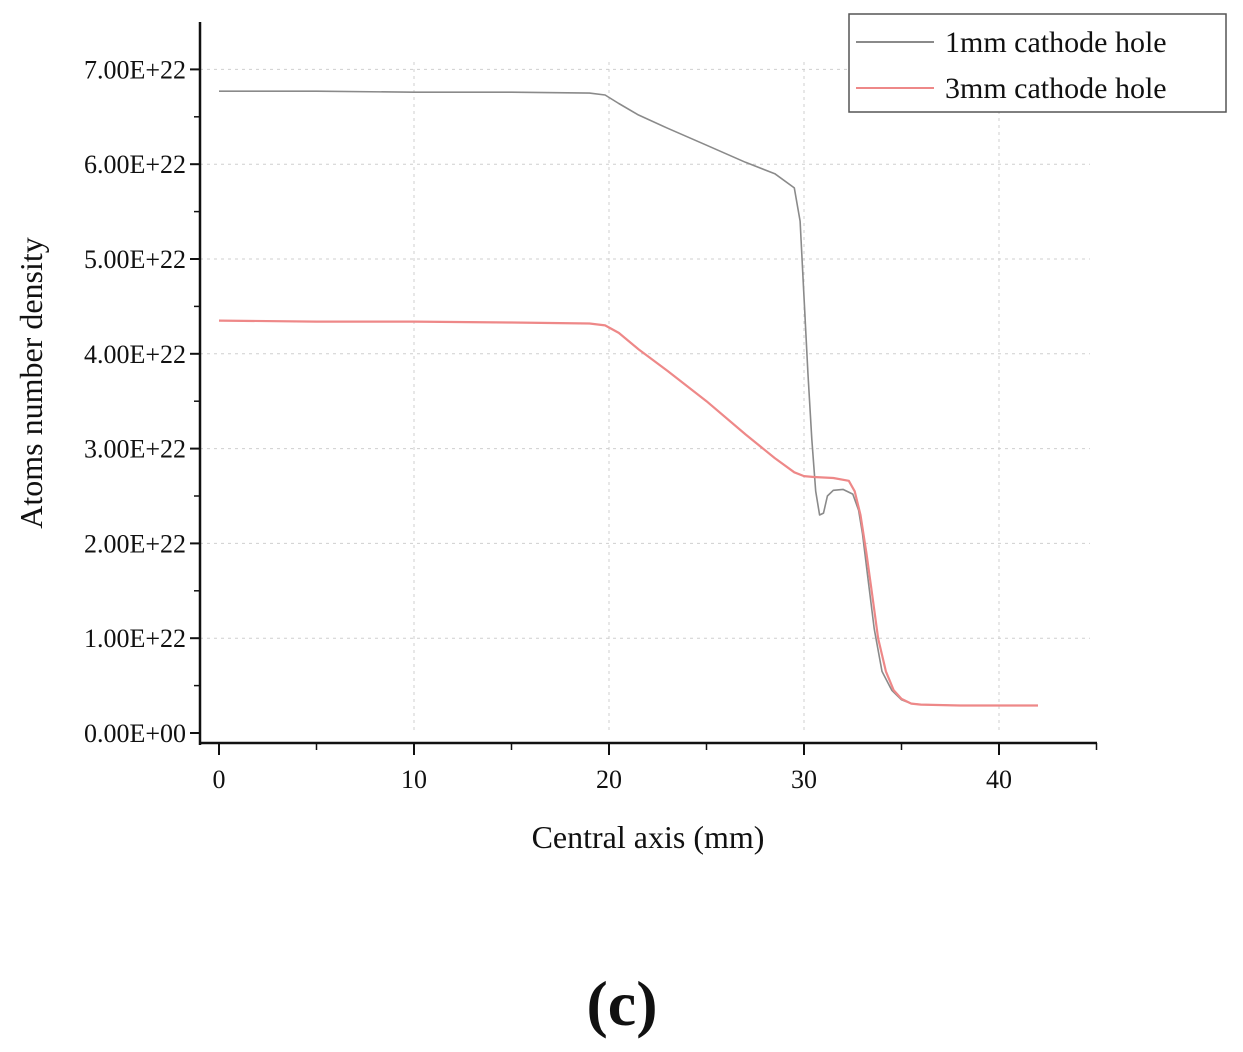 The width and height of the screenshot is (1243, 1052). I want to click on x-axis-title: Central axis (mm), so click(648, 837).